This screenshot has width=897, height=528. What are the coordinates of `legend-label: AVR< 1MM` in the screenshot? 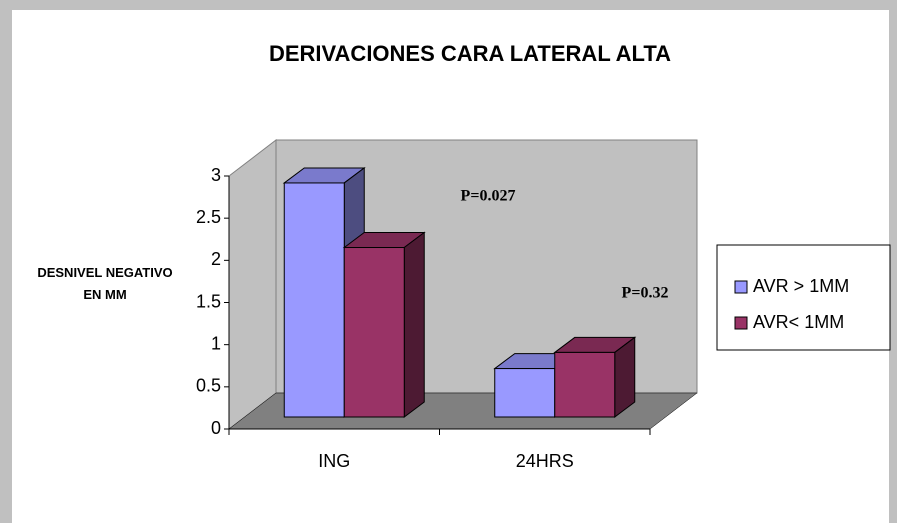 It's located at (798, 322).